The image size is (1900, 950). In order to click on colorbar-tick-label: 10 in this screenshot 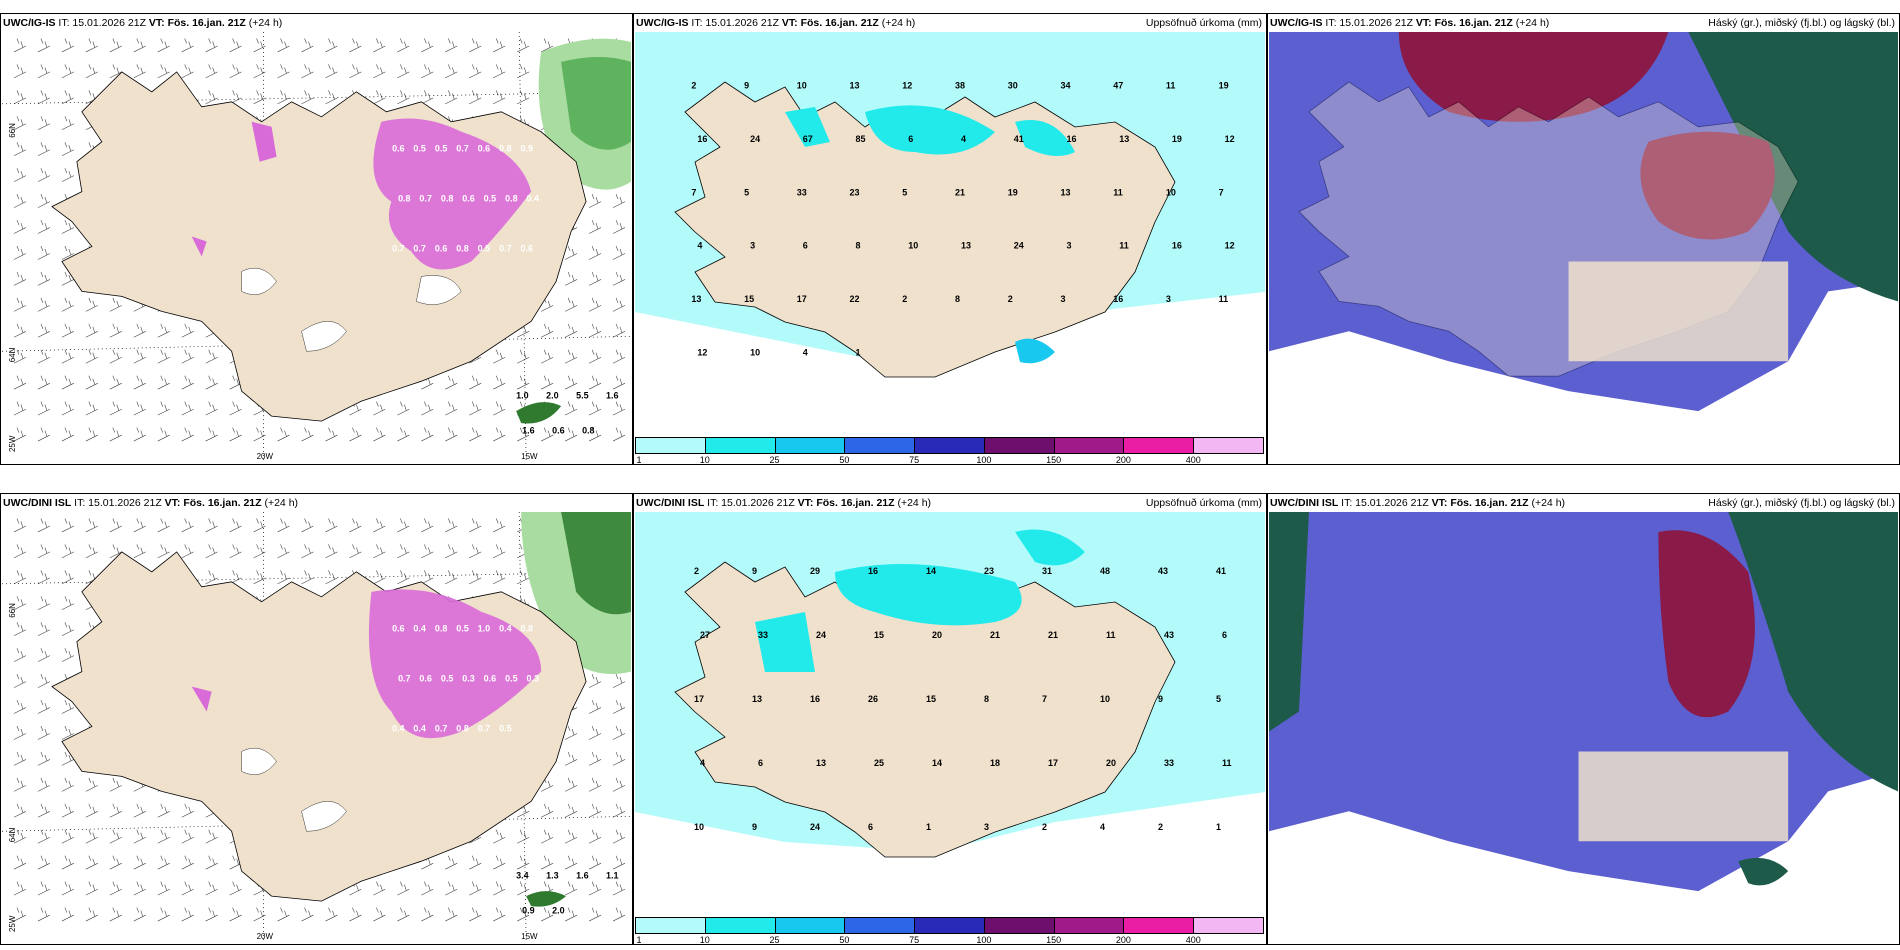, I will do `click(704, 460)`.